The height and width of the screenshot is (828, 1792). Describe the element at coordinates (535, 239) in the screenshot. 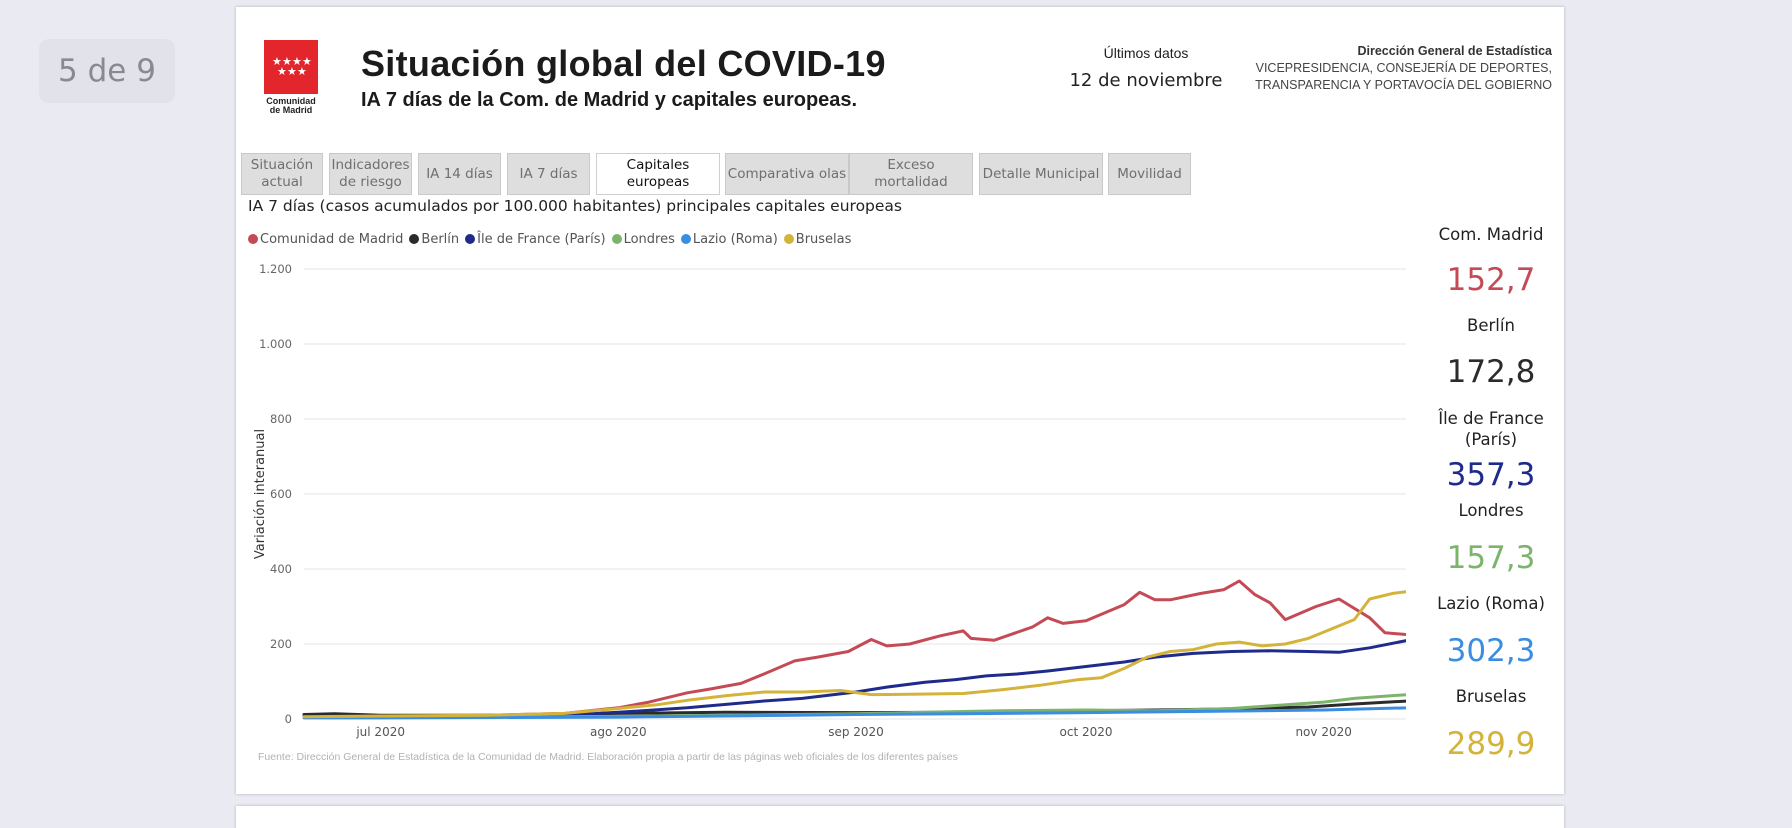

I see `legend-item-paris: Île de France (París)` at that location.